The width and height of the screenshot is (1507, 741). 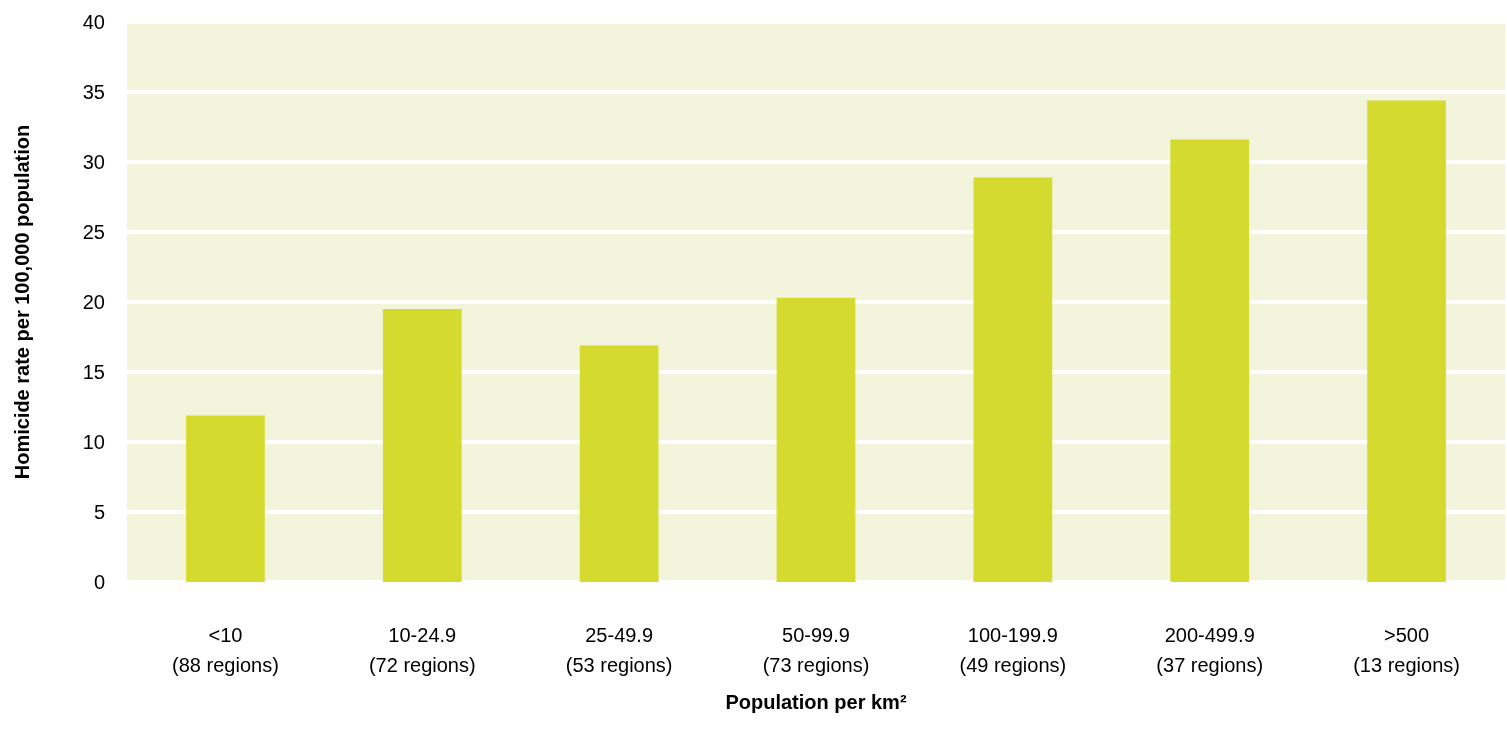 I want to click on y-tick-label: 10, so click(x=93, y=442).